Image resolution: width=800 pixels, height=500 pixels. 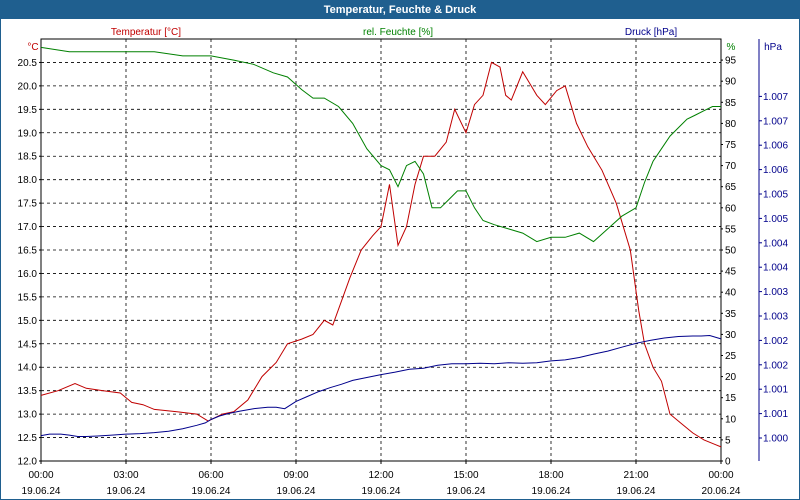 What do you see at coordinates (731, 145) in the screenshot?
I see `humidity-tick-label: 75` at bounding box center [731, 145].